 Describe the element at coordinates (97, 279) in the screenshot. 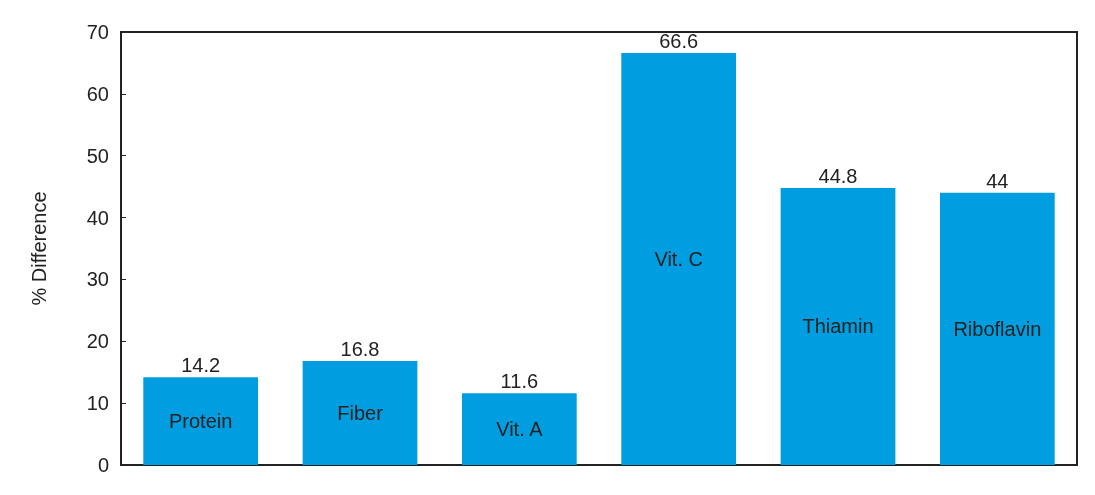

I see `y-tick-label: 30` at that location.